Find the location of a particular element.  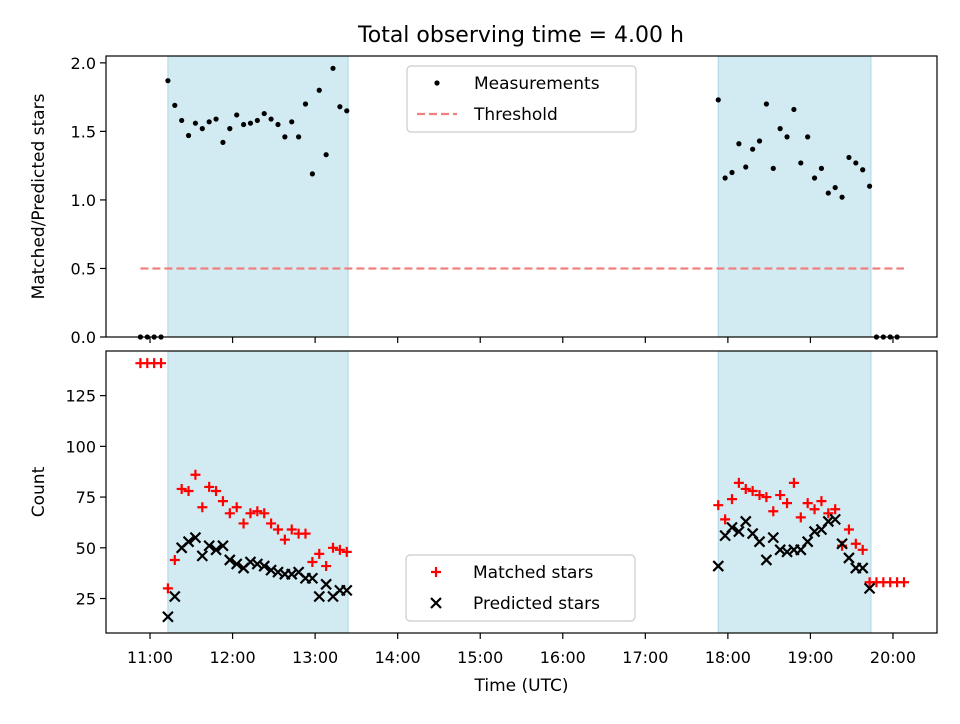

top-y-tick-label: 1.5 is located at coordinates (83, 131).